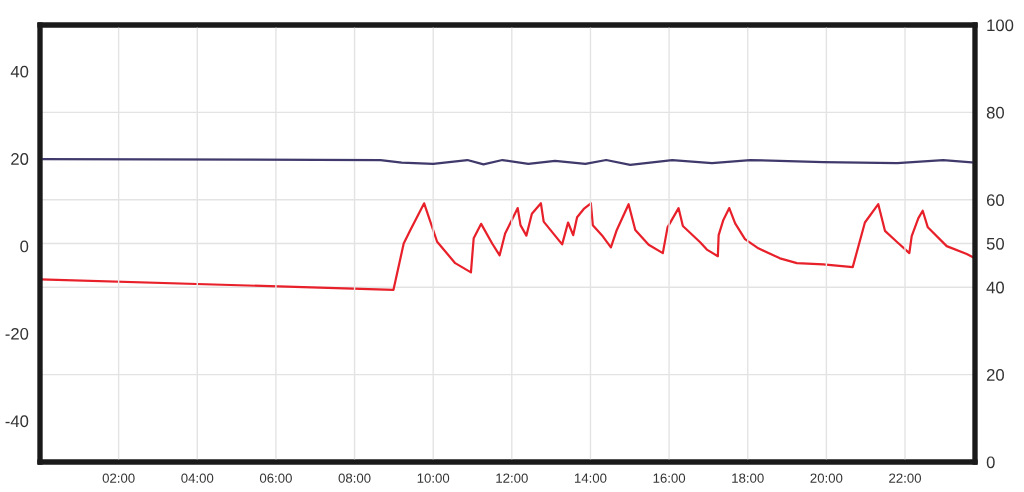  I want to click on y2-tick-label: 50, so click(995, 243).